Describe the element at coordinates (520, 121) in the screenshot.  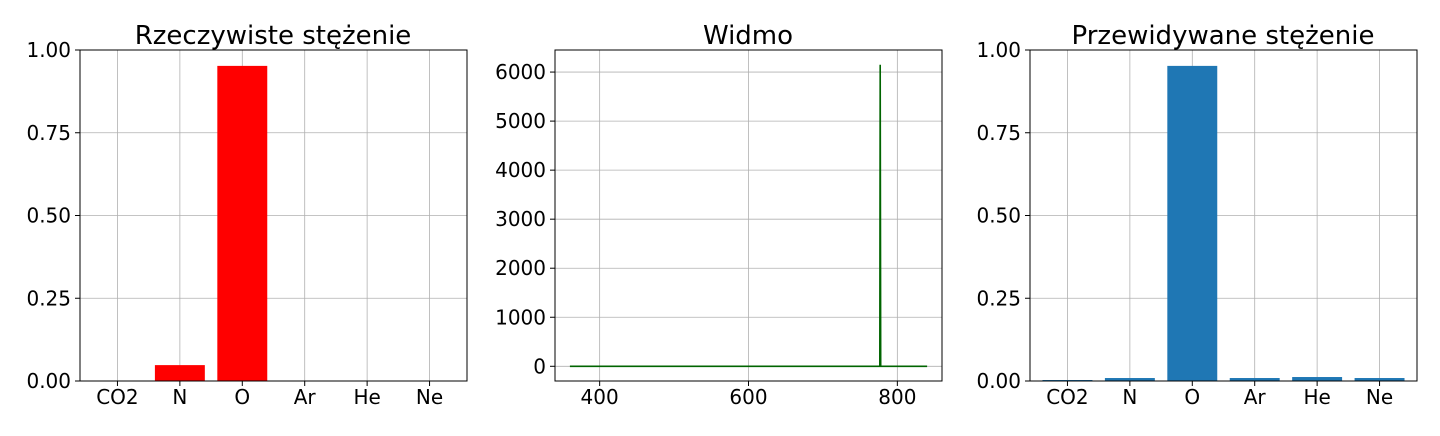
I see `y-tick-label: 5000` at that location.